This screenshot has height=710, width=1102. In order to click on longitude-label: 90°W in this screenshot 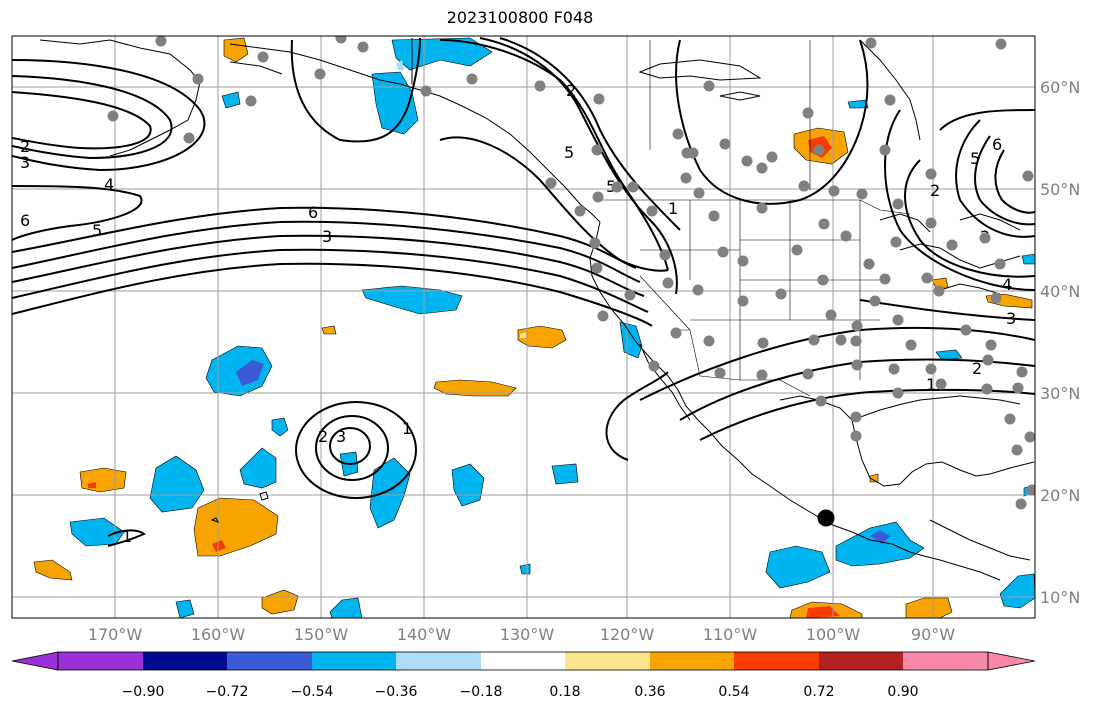, I will do `click(933, 634)`.